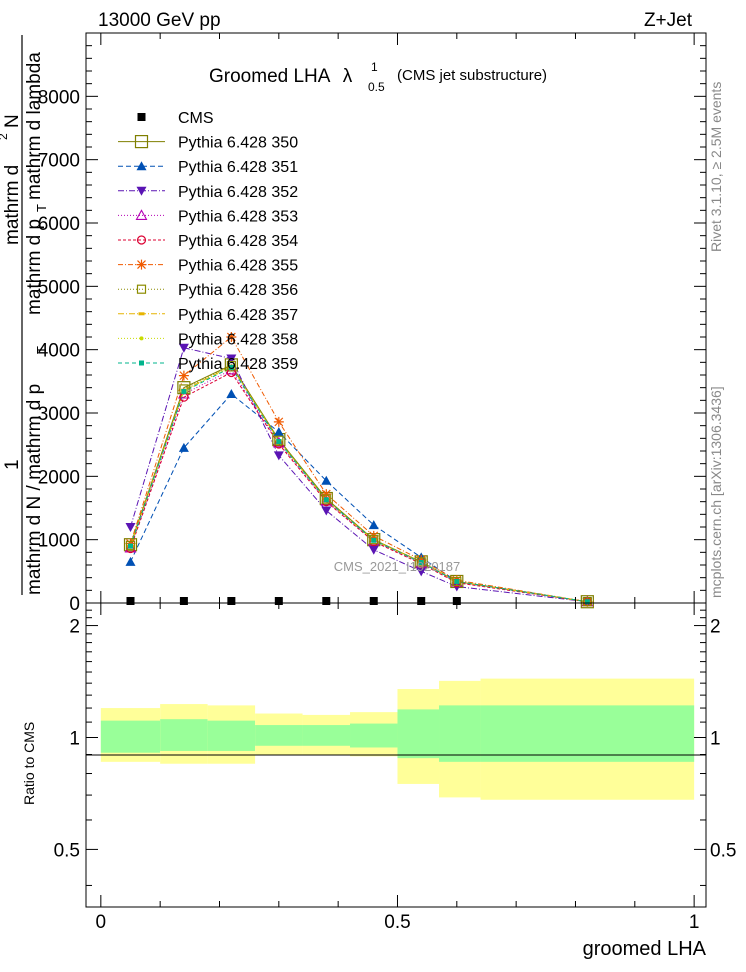  What do you see at coordinates (34, 126) in the screenshot?
I see `y-label-numerator-dlambda: mathrm d lambda` at bounding box center [34, 126].